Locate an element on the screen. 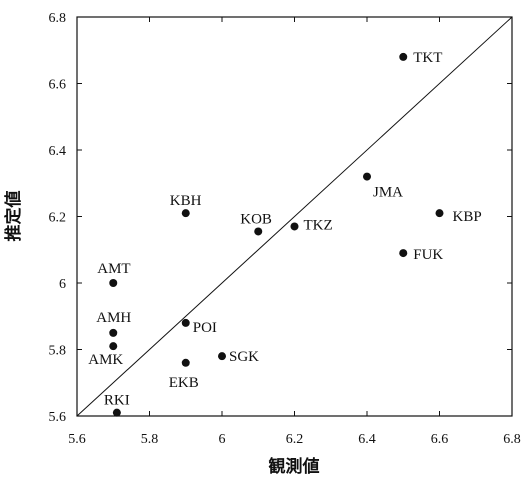 This screenshot has width=523, height=481. y-tick-label: 5.6 is located at coordinates (58, 417).